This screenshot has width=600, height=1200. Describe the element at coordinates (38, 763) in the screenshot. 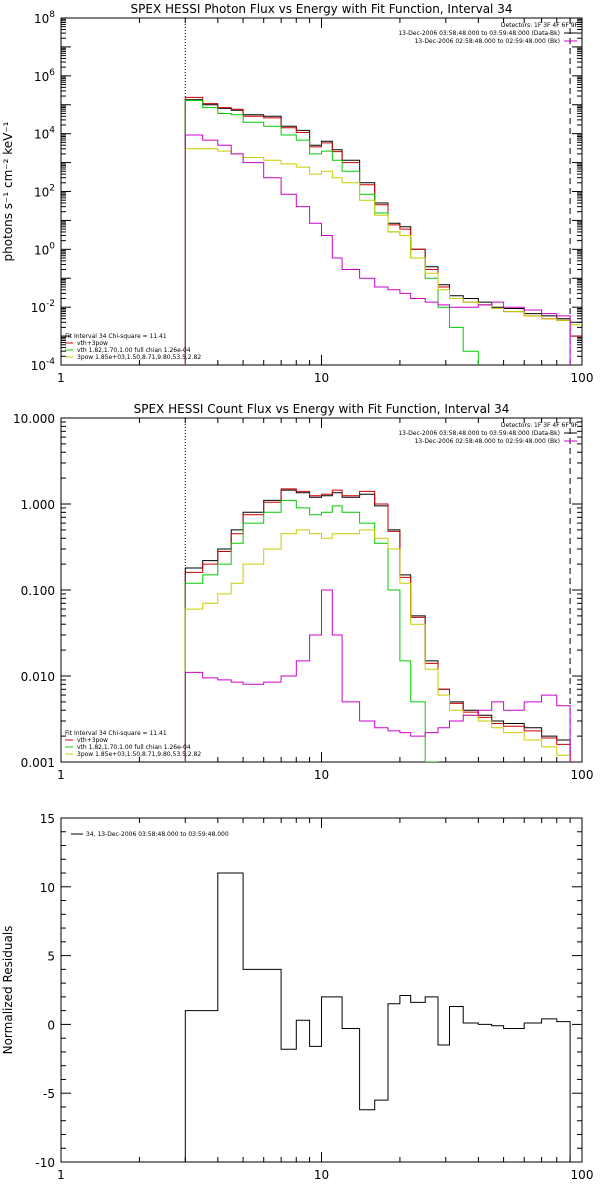

I see `y-tick-label: 0.001` at that location.